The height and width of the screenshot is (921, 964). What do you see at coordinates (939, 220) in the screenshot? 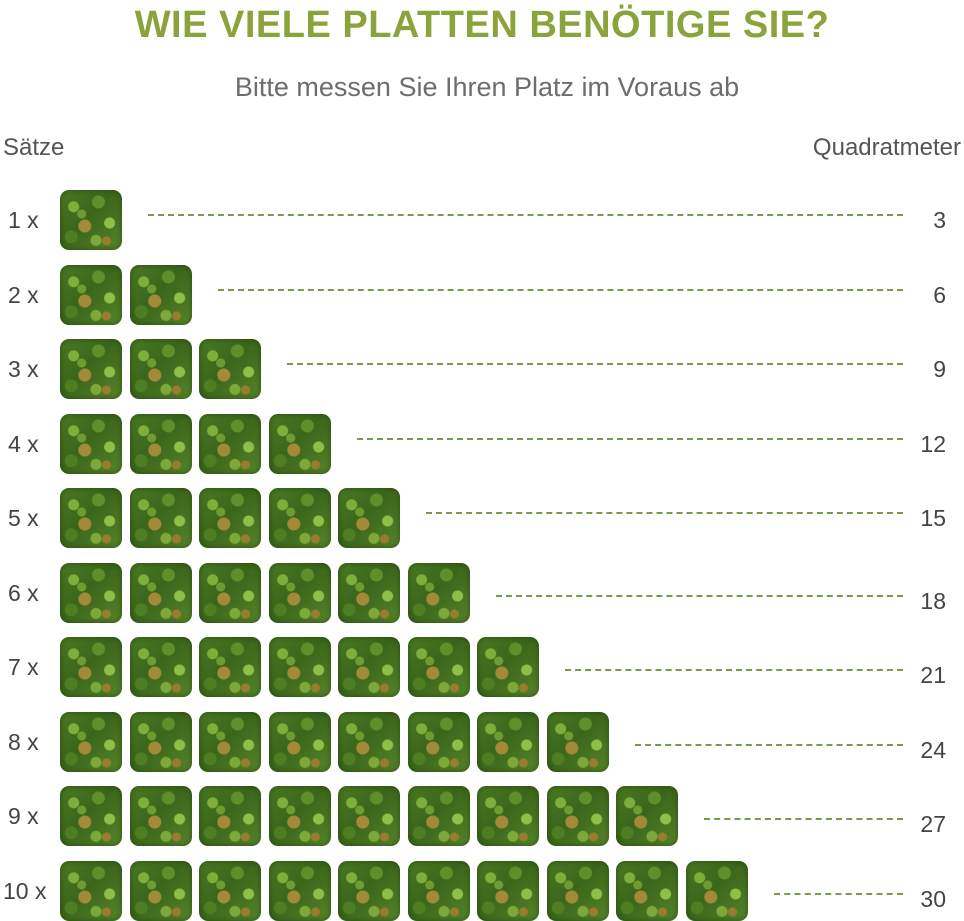
I see `row-square-meters-value: 3` at bounding box center [939, 220].